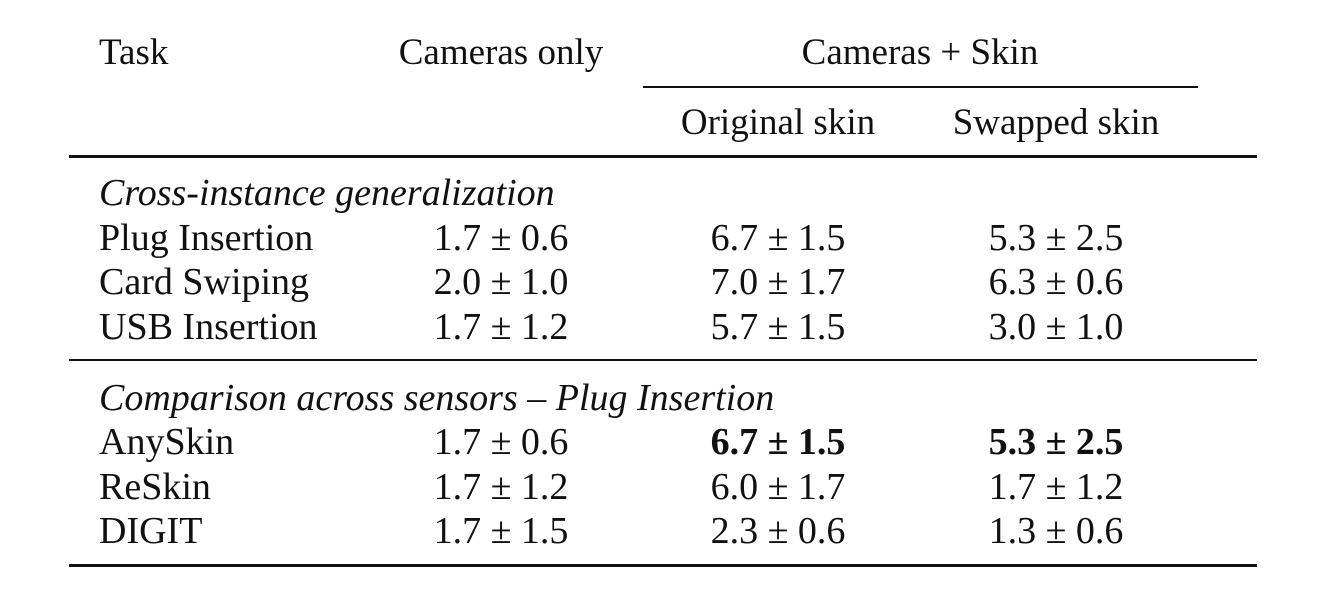 This screenshot has width=1331, height=610. Describe the element at coordinates (208, 327) in the screenshot. I see `table-row-task: USB Insertion` at that location.